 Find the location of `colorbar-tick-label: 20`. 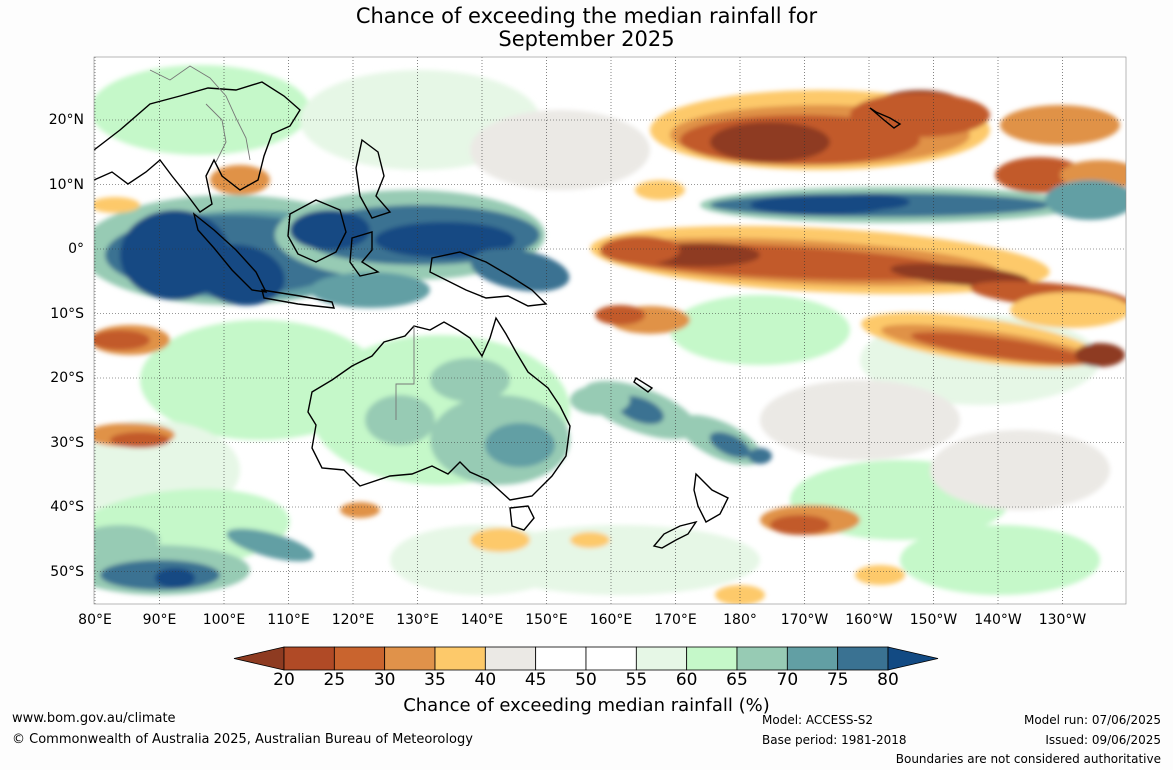

colorbar-tick-label: 20 is located at coordinates (284, 680).